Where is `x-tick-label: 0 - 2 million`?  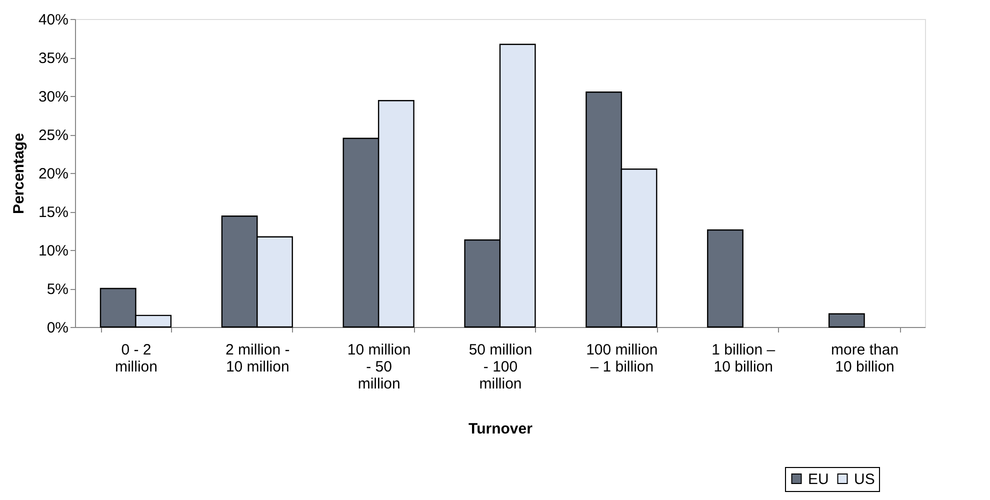
x-tick-label: 0 - 2 million is located at coordinates (136, 359).